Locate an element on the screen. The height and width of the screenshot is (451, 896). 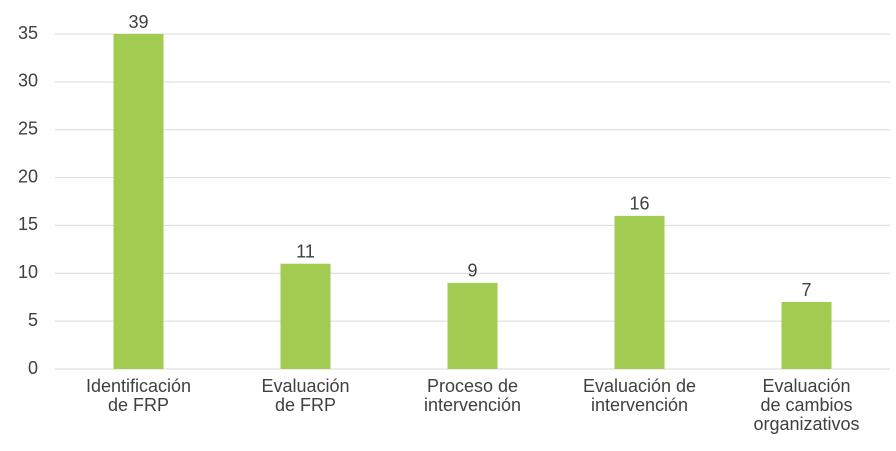
y-tick-label: 25 is located at coordinates (28, 128).